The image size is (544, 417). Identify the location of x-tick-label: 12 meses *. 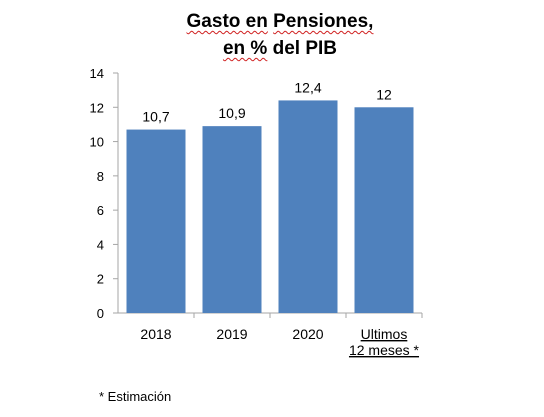
(384, 350).